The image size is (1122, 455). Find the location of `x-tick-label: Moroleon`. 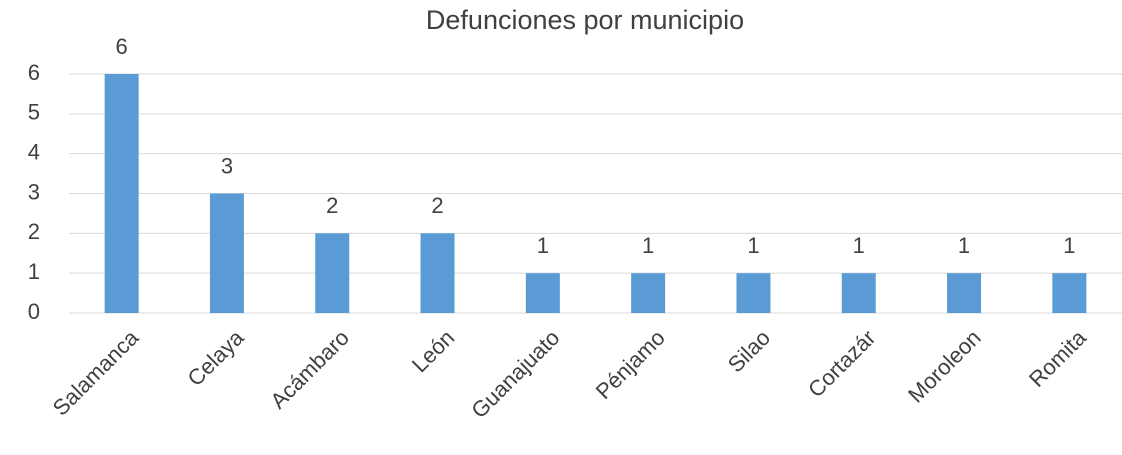

x-tick-label: Moroleon is located at coordinates (944, 366).